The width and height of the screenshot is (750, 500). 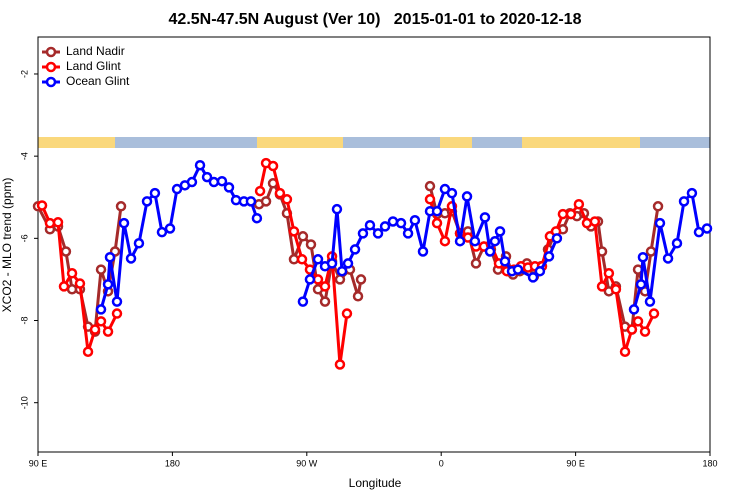 What do you see at coordinates (24, 156) in the screenshot?
I see `y-tick-label: -4` at bounding box center [24, 156].